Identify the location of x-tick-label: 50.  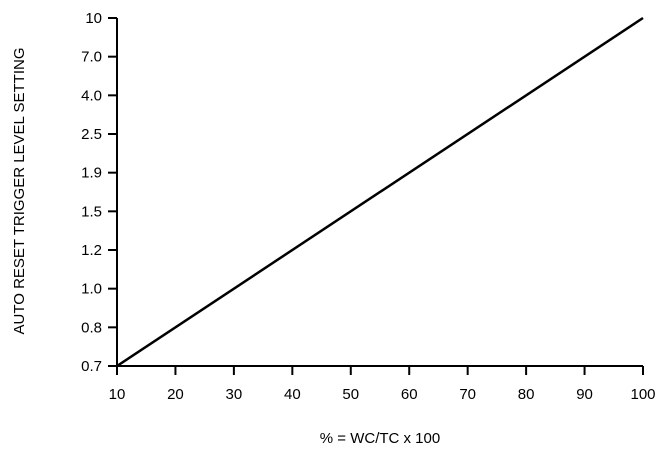
(350, 394).